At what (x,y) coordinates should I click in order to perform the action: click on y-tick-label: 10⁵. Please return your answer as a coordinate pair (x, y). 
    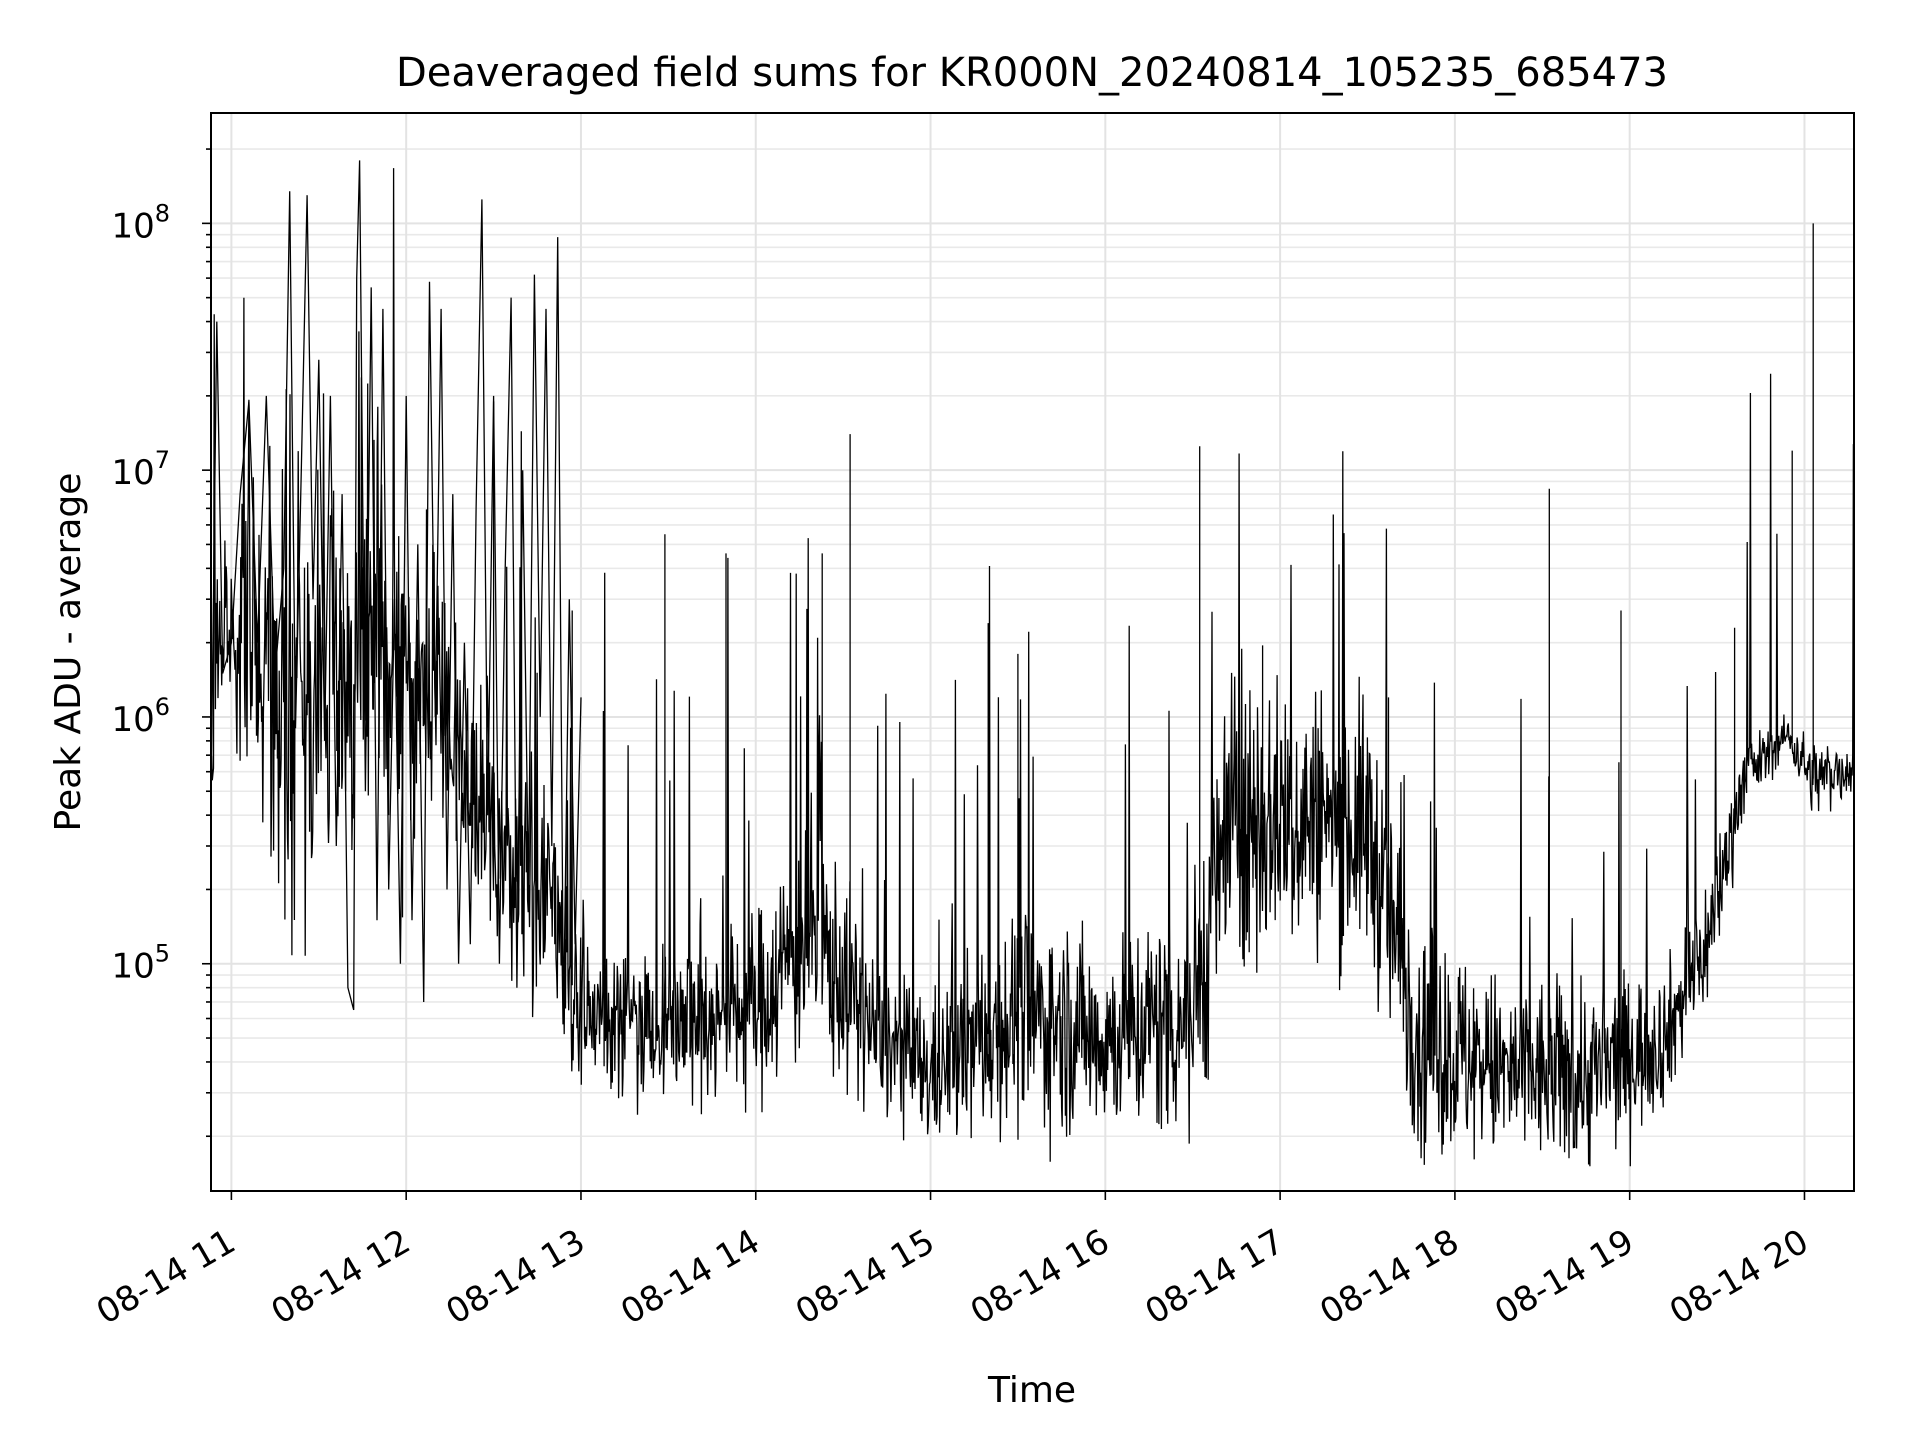
    Looking at the image, I should click on (140, 963).